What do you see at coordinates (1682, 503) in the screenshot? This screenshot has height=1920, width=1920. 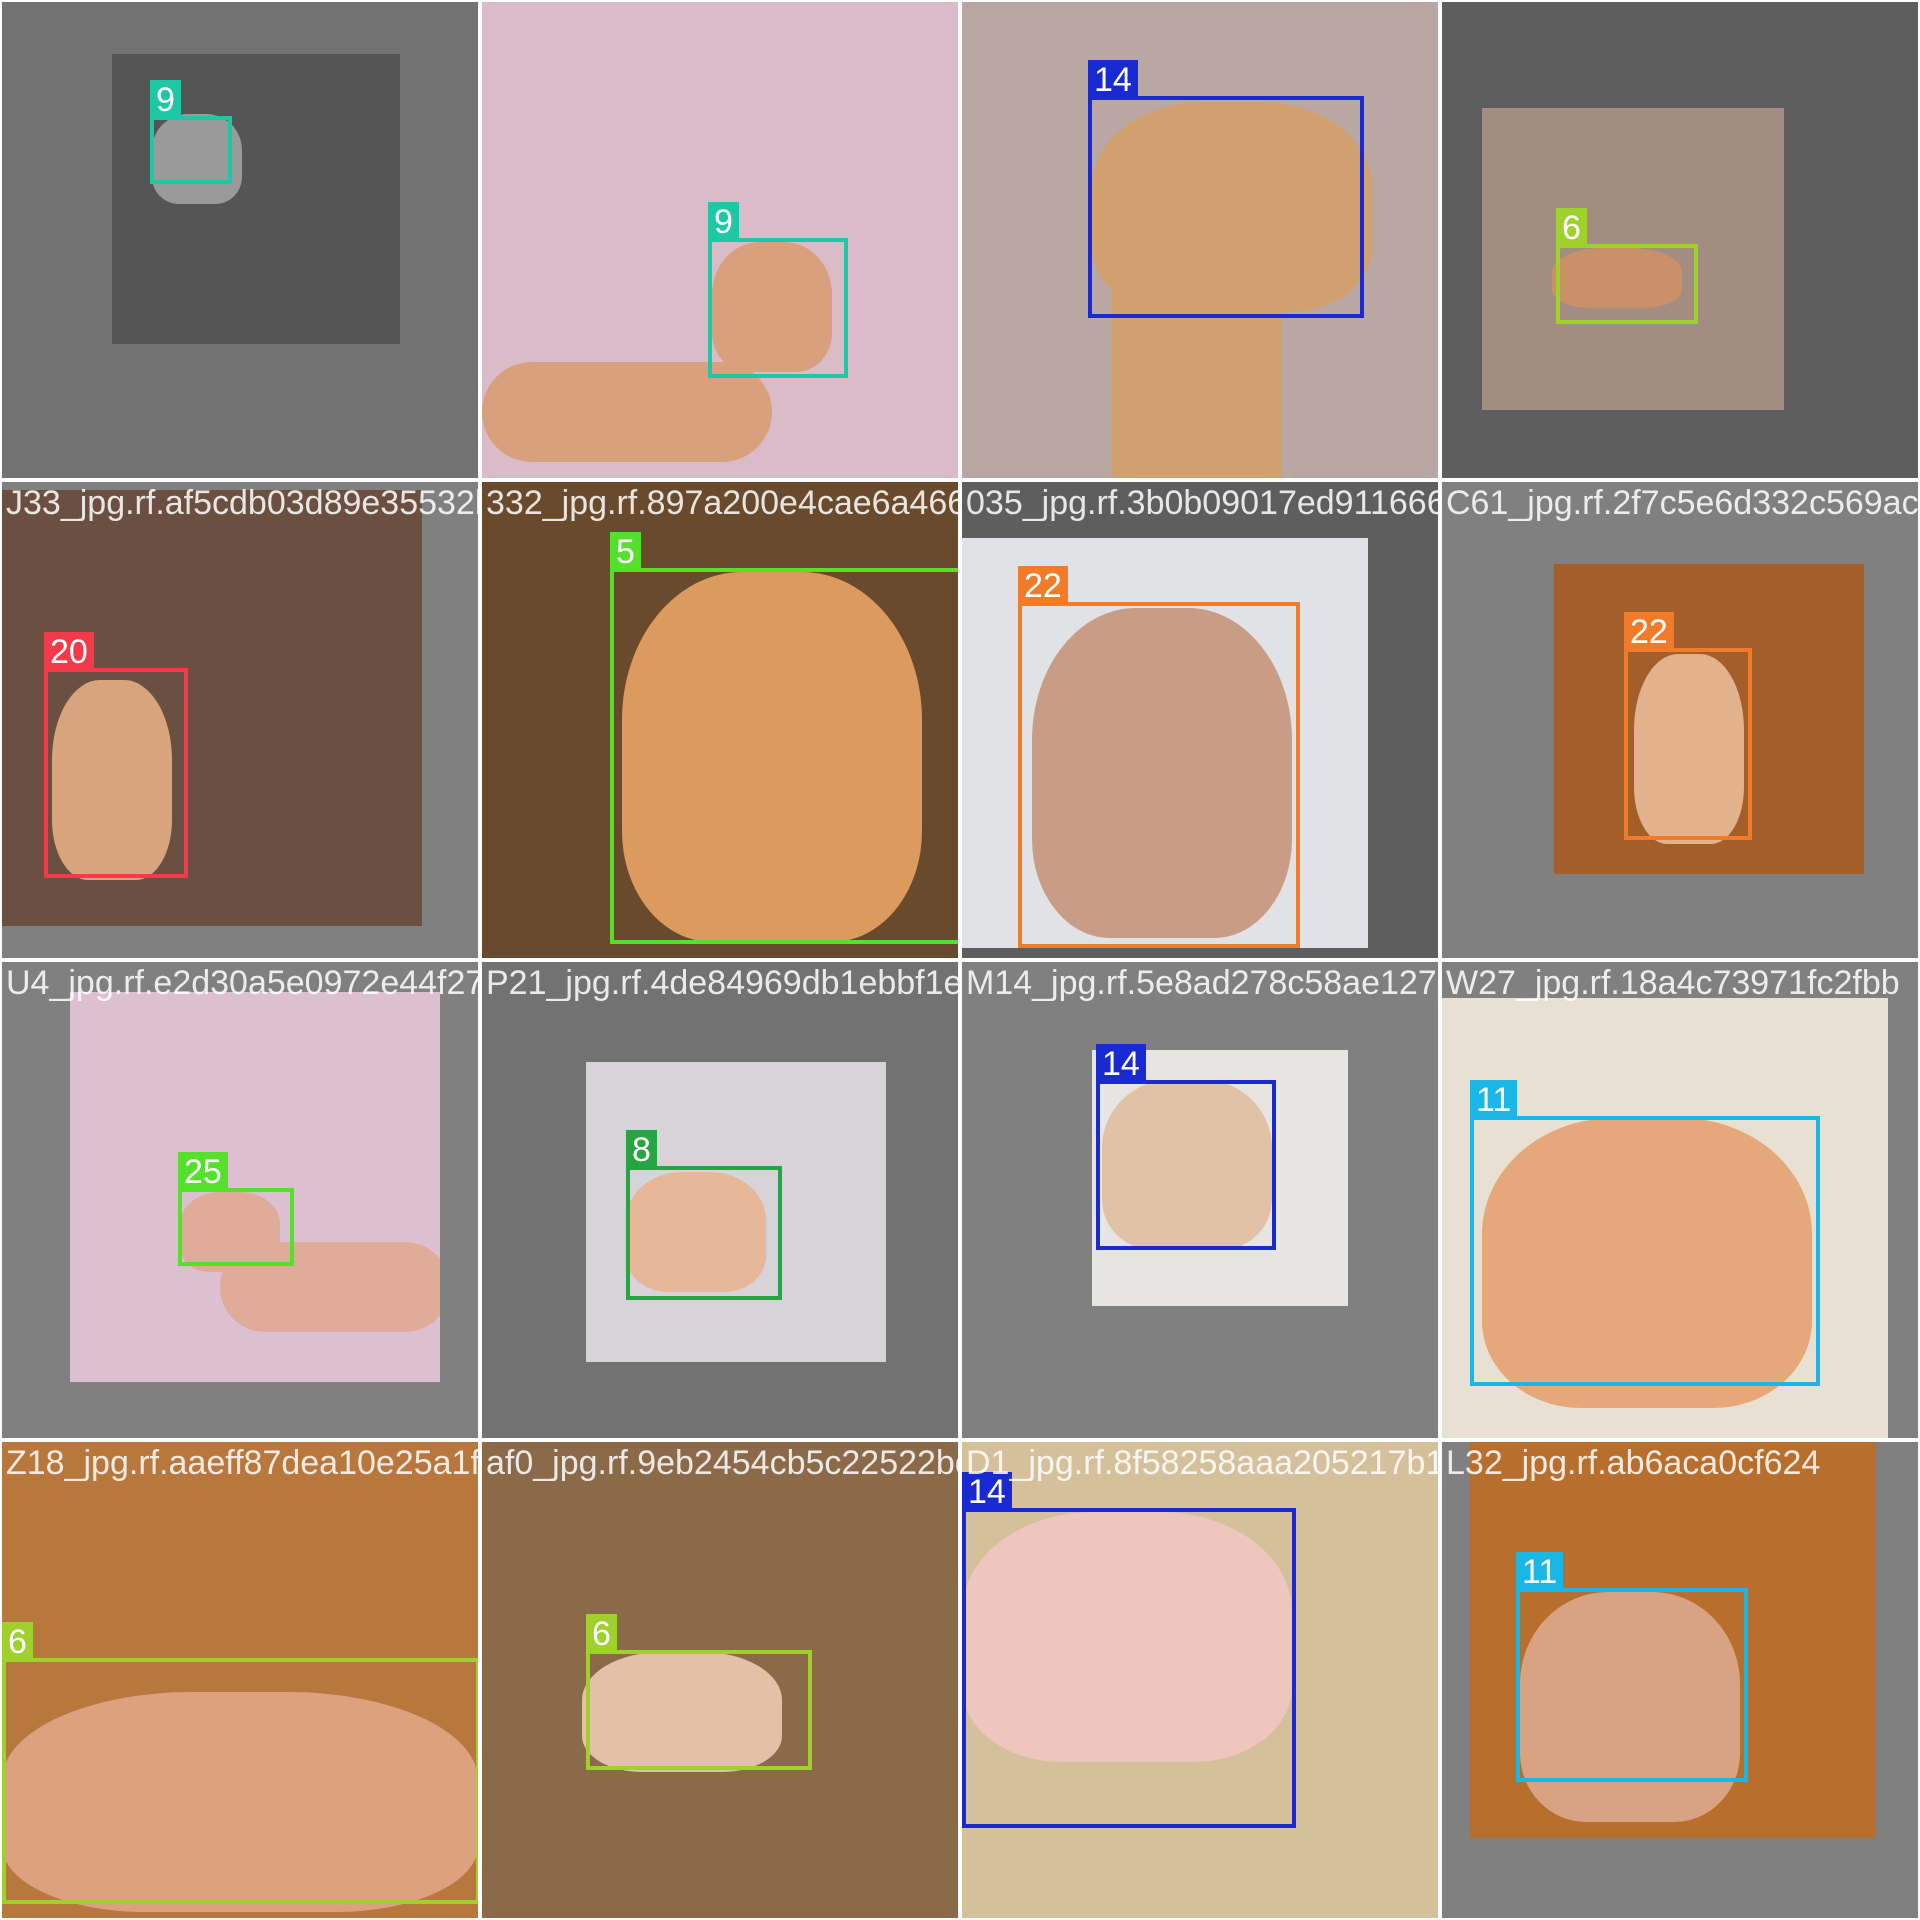 I see `image-filename: C61_jpg.rf.2f7c5e6d332c569ac` at bounding box center [1682, 503].